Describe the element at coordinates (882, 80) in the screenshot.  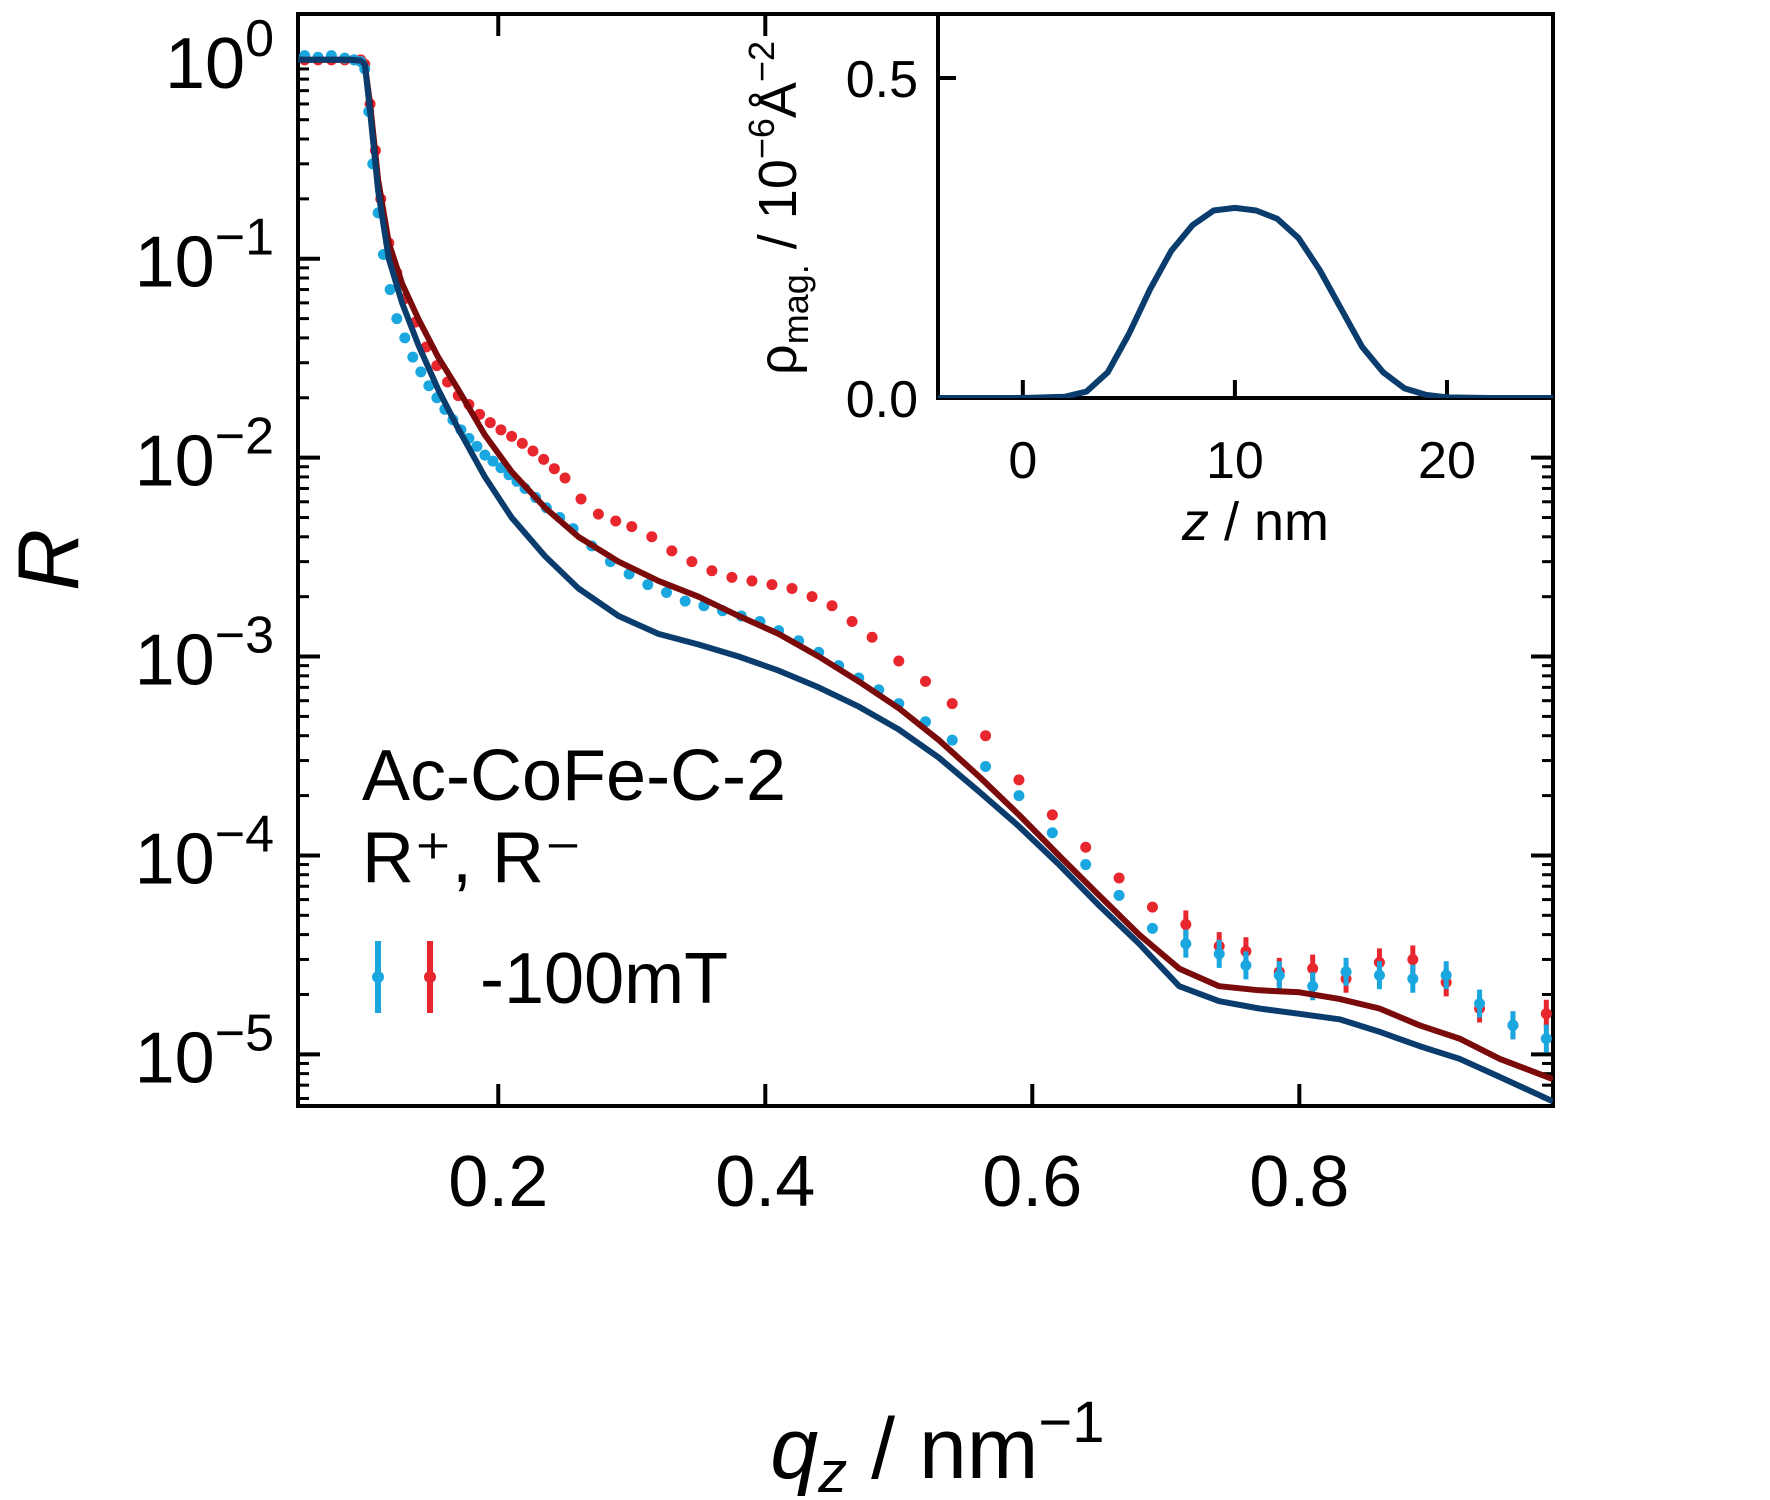
I see `inset-y-tick-label: 0.5` at that location.